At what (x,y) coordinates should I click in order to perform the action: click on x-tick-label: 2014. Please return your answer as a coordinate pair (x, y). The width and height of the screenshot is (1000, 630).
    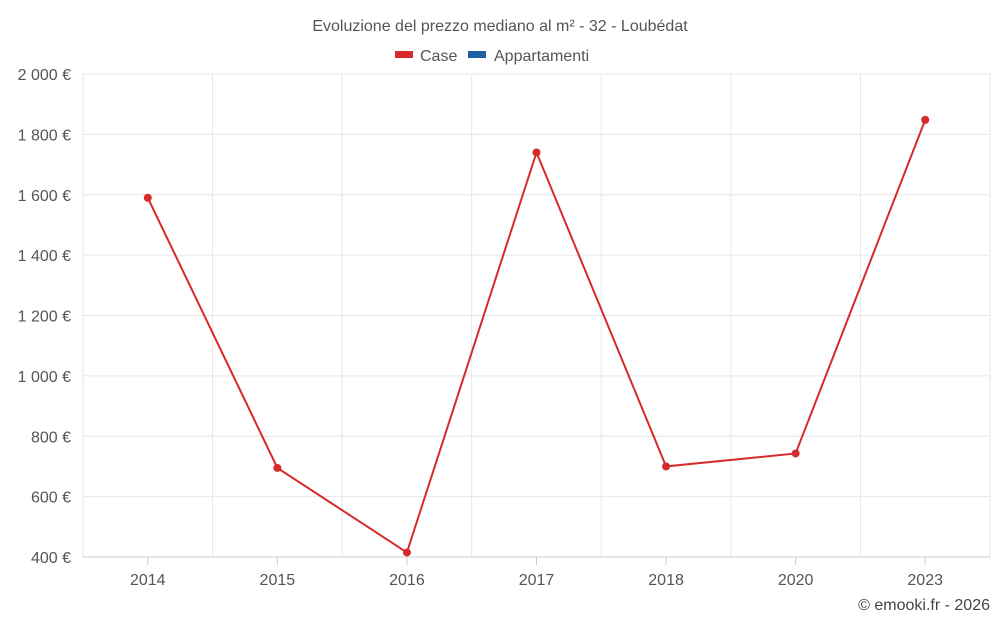
    Looking at the image, I should click on (148, 580).